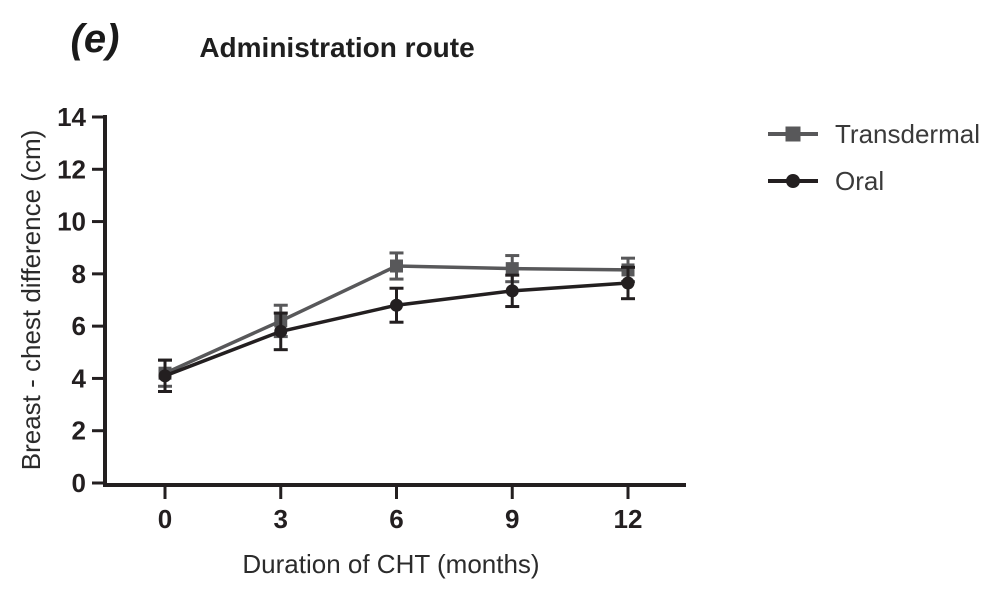 This screenshot has width=1008, height=613. I want to click on legend-item-oral: Oral, so click(826, 181).